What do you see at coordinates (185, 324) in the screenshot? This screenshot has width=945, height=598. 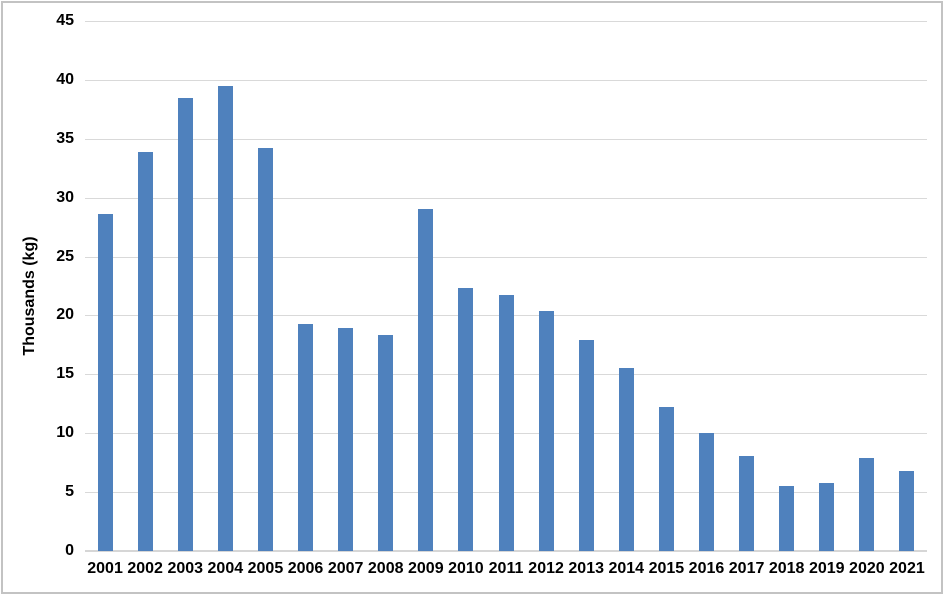 I see `bar-2003` at bounding box center [185, 324].